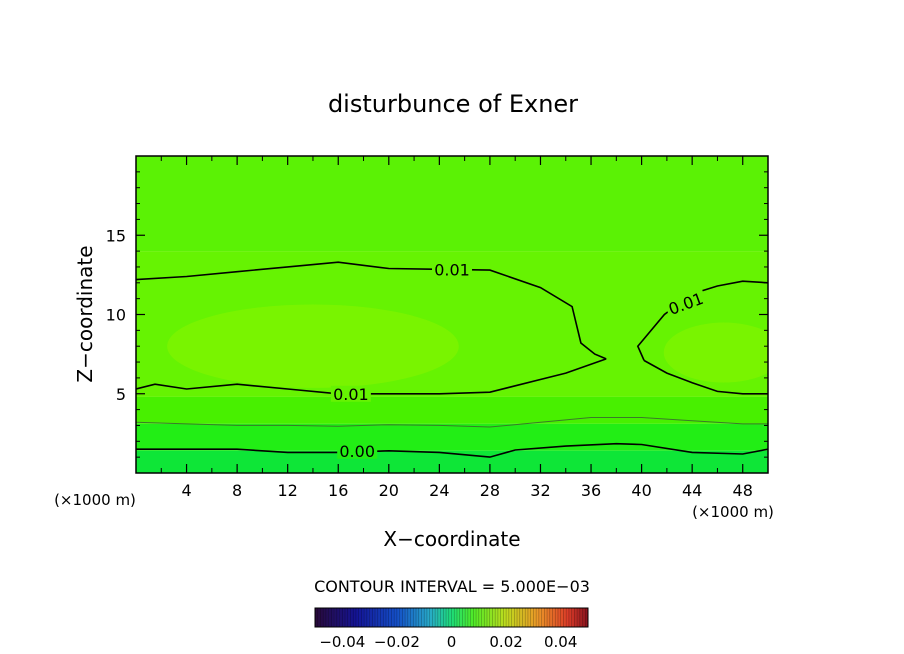  I want to click on x-tick-label: 36, so click(591, 490).